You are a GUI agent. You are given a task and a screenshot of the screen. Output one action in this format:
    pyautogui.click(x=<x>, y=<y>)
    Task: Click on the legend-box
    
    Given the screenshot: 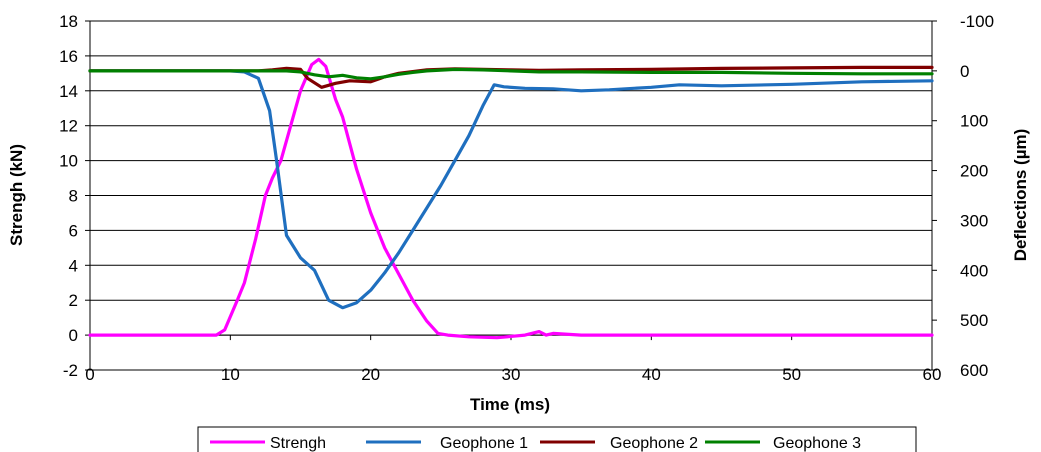 What is the action you would take?
    pyautogui.click(x=557, y=439)
    